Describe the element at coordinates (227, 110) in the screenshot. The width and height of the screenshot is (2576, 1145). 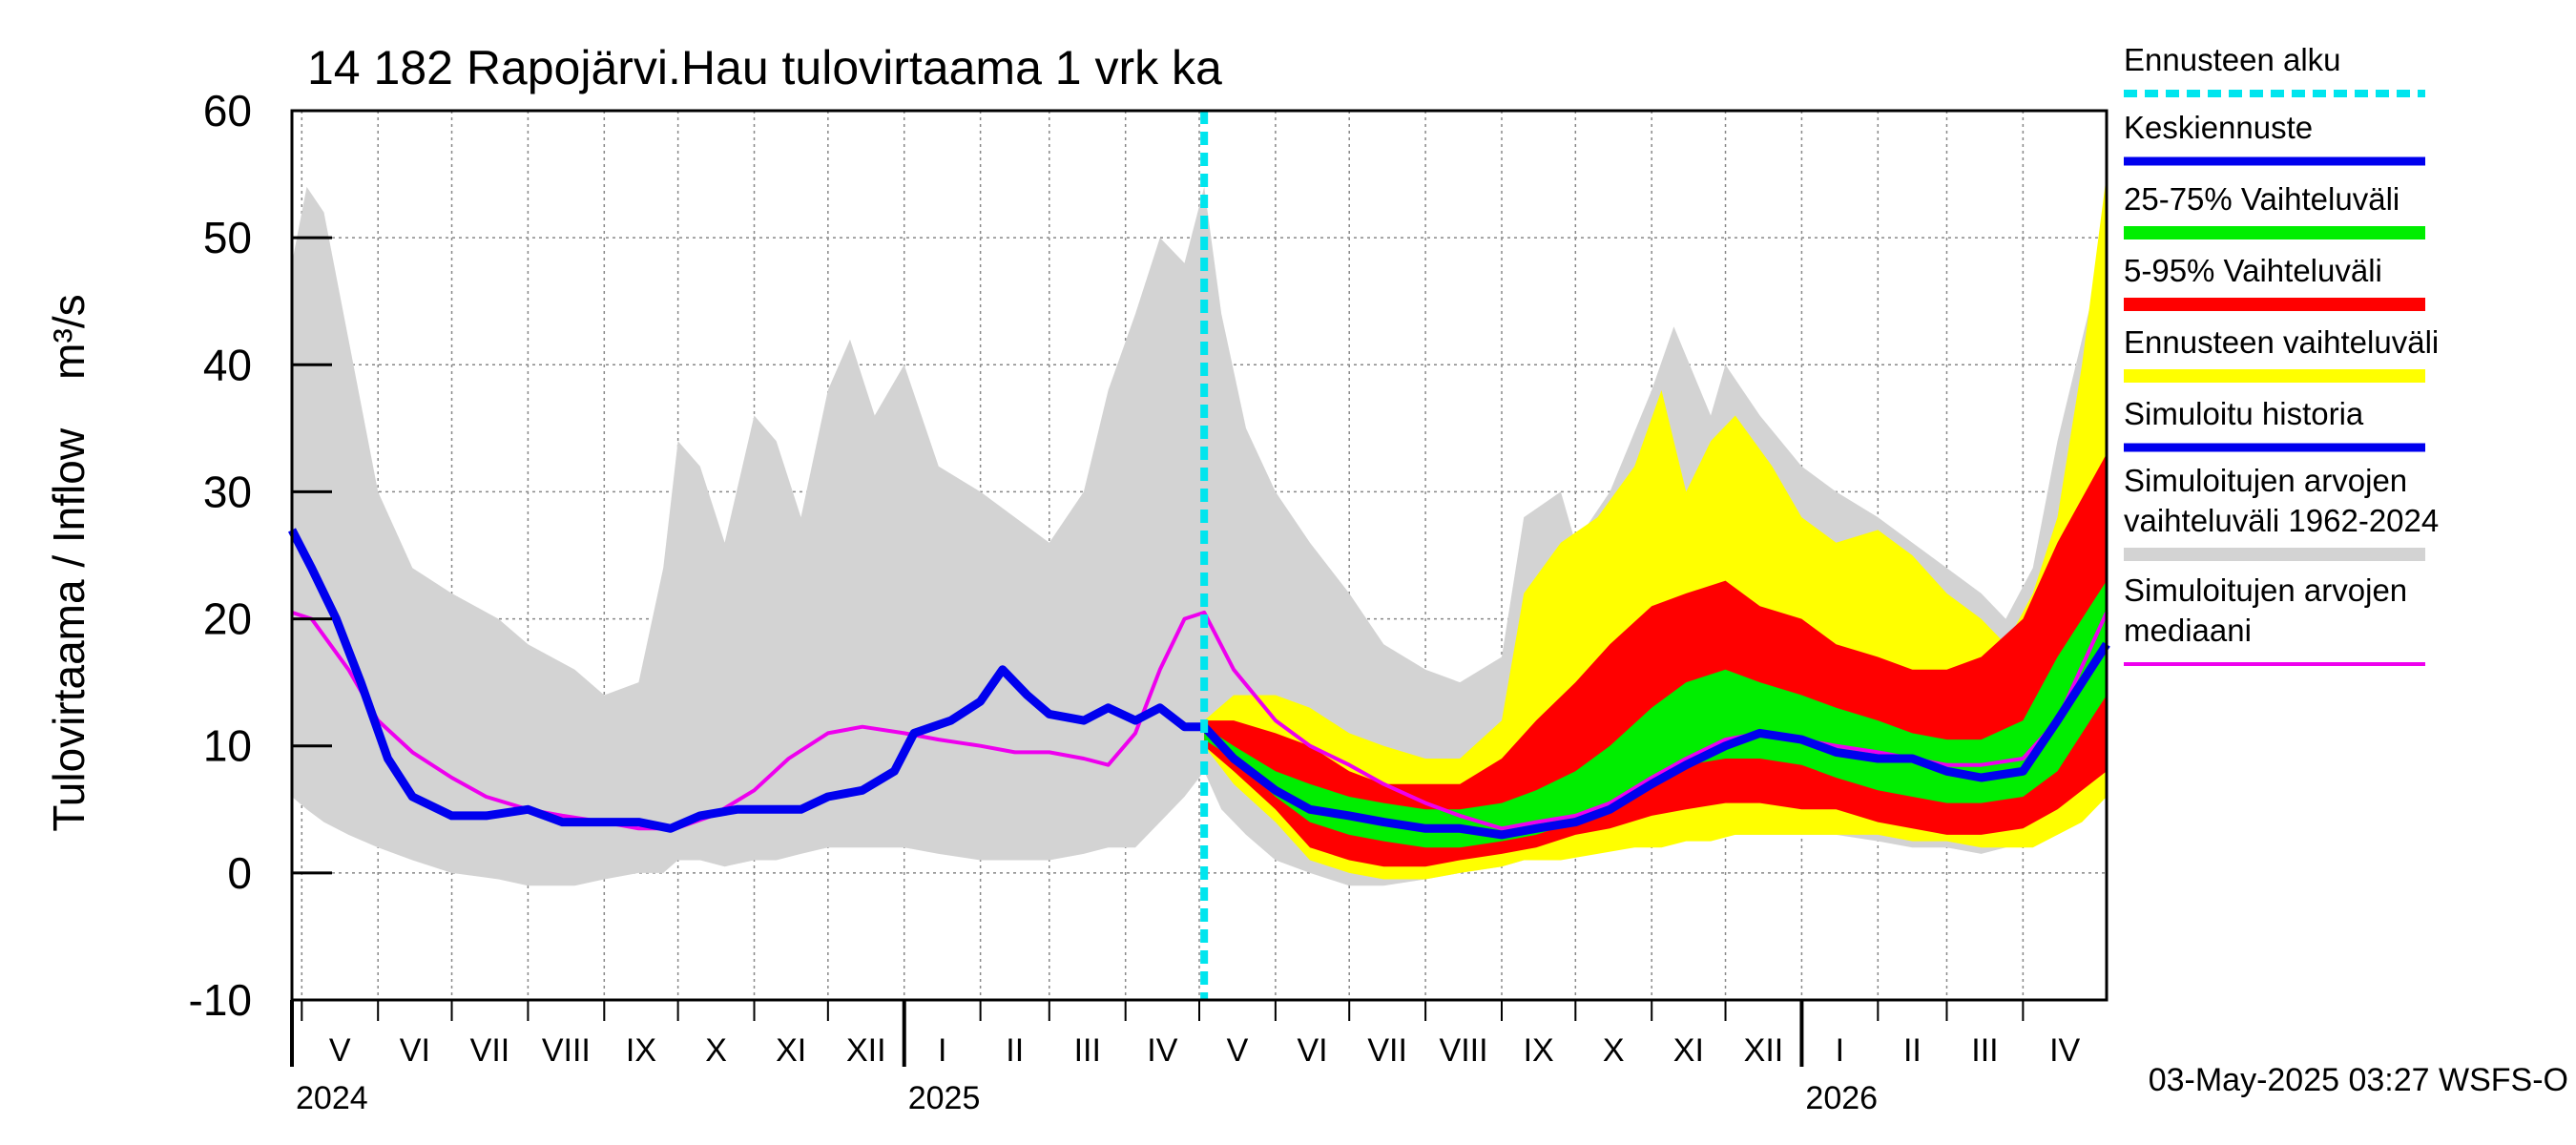
I see `y-tick-label: 60` at that location.